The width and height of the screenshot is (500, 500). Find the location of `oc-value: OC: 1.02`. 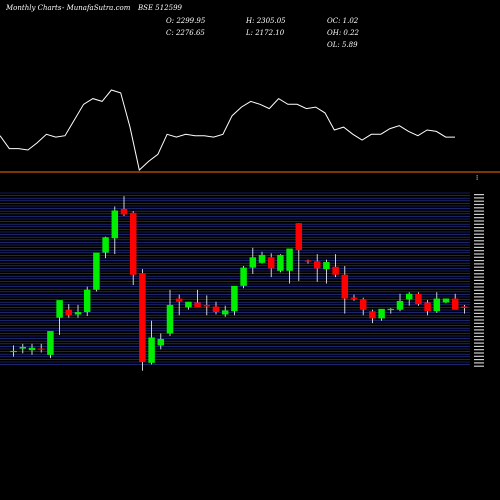

oc-value: OC: 1.02 is located at coordinates (343, 21).